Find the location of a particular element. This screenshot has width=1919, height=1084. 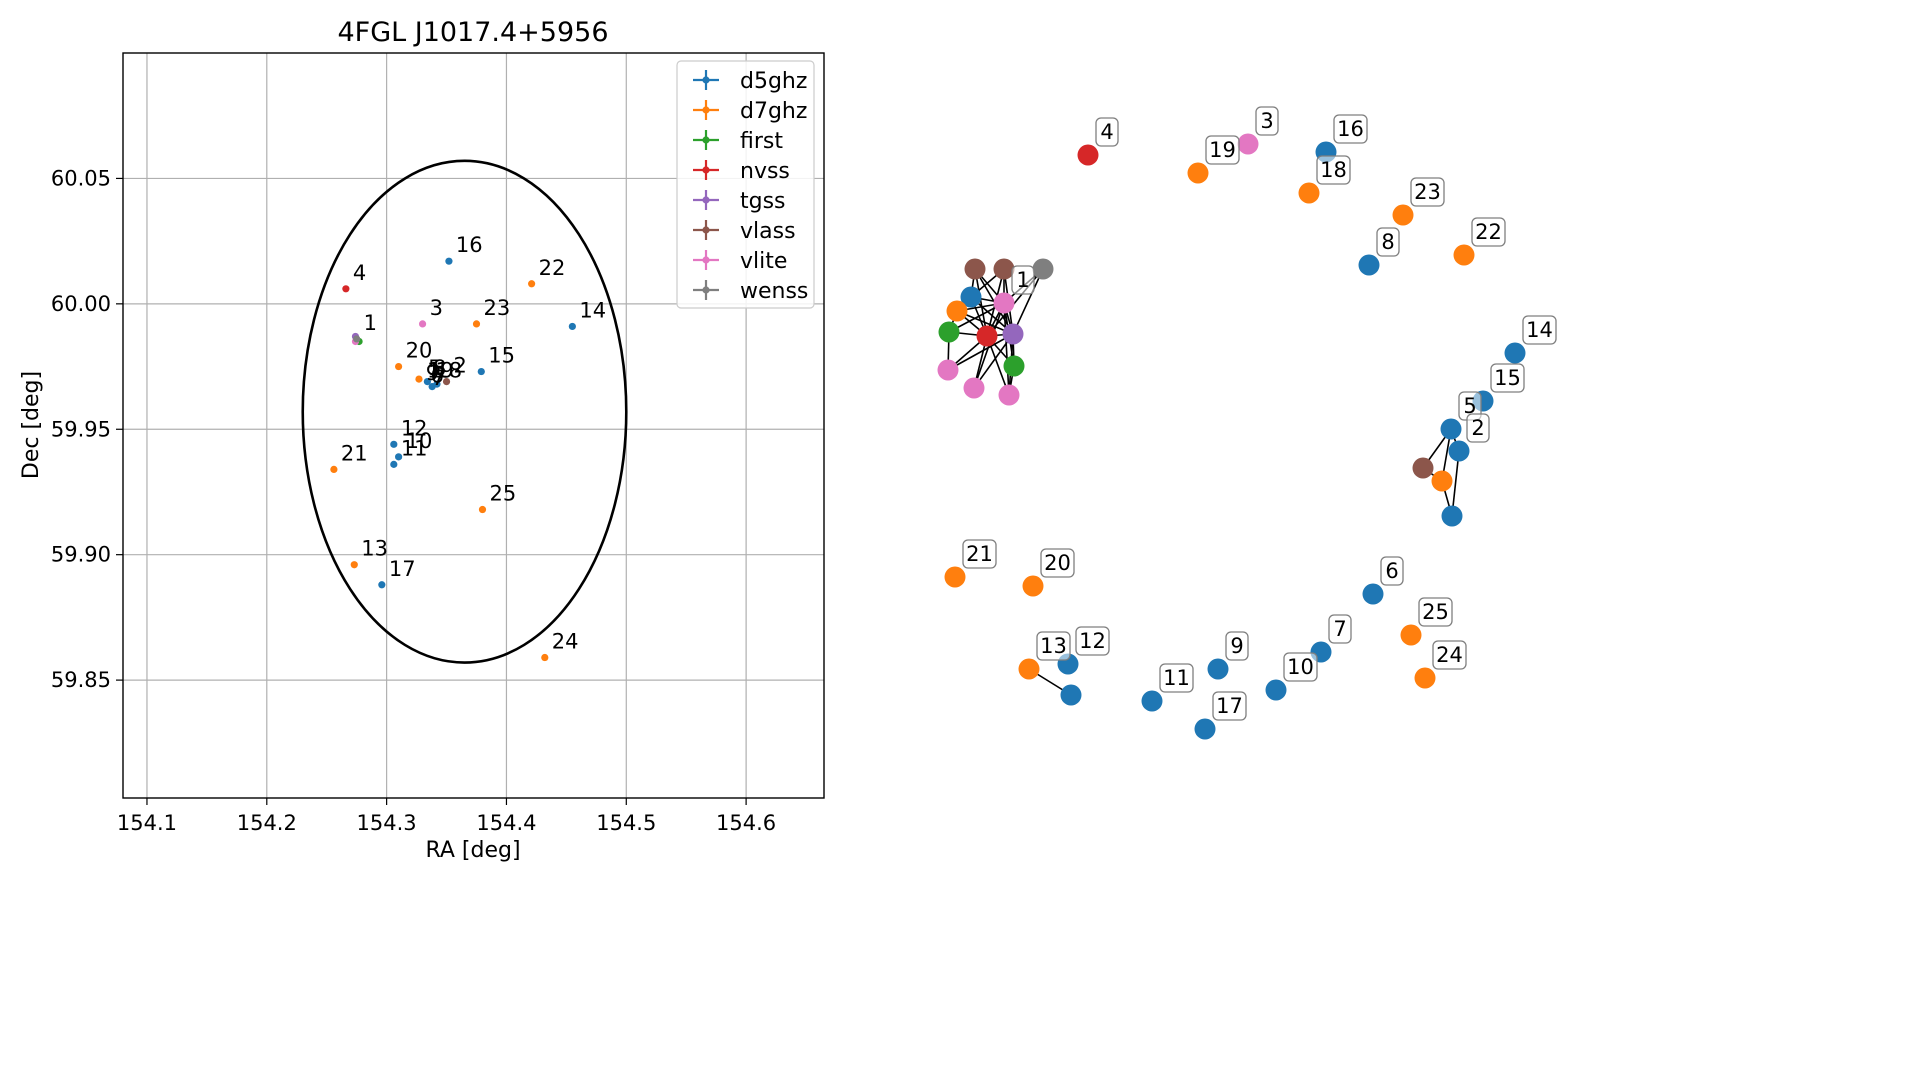

node-label: 3 is located at coordinates (1266, 121).